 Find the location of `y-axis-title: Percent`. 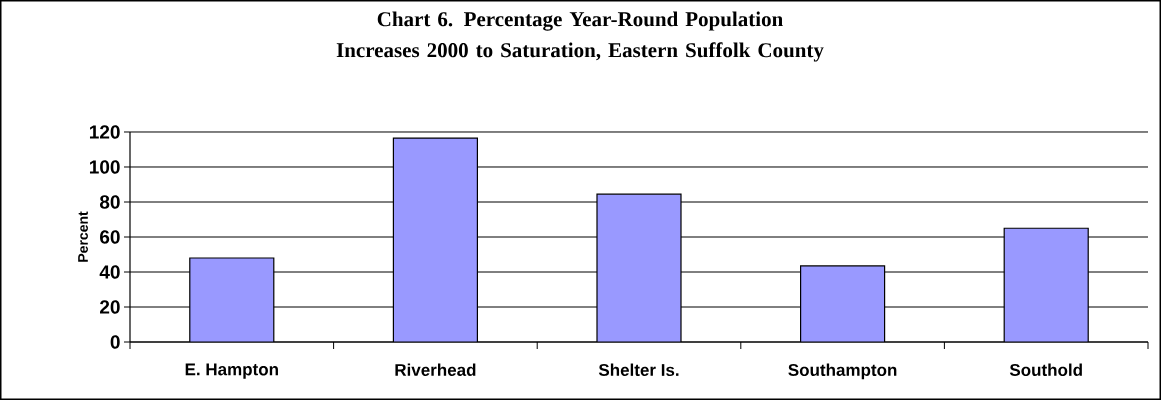

y-axis-title: Percent is located at coordinates (83, 236).